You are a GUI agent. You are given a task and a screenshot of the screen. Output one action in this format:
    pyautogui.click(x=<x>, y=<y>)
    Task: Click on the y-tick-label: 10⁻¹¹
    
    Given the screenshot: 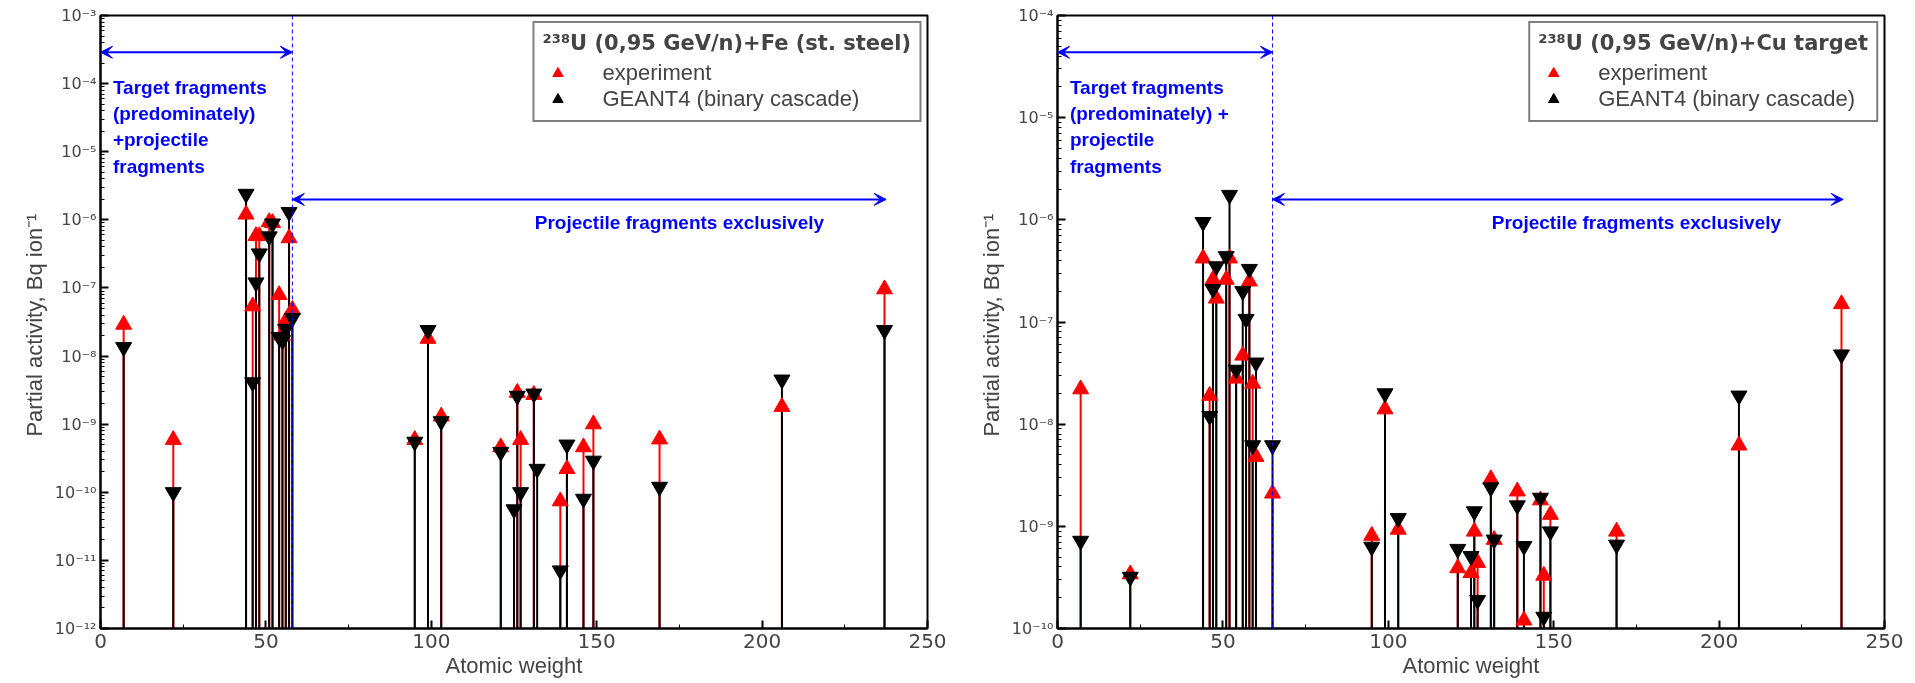 What is the action you would take?
    pyautogui.click(x=75, y=560)
    